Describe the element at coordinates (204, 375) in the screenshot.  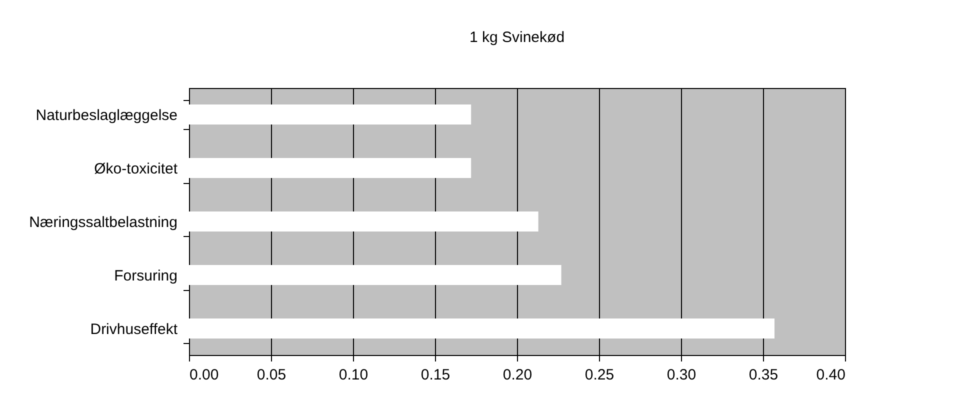
I see `x-tick-label: 0.00` at that location.